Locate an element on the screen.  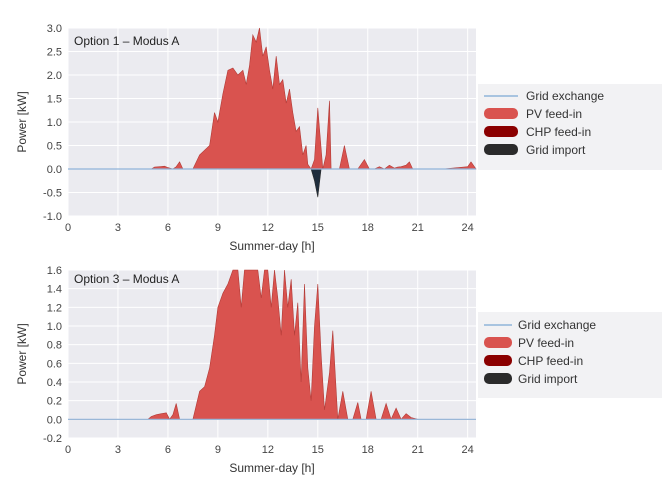
y-tick-label: -0.5 is located at coordinates (52, 194).